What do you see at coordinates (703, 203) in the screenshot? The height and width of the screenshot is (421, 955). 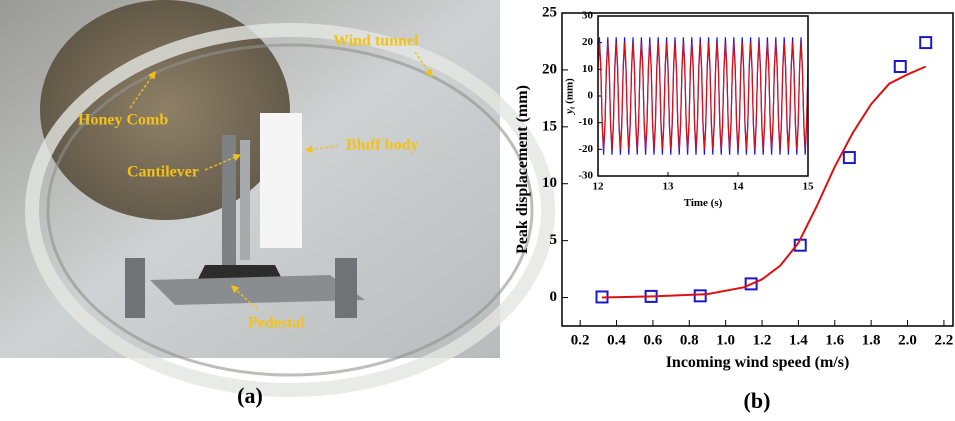 I see `x-axis-label: Time (s)` at bounding box center [703, 203].